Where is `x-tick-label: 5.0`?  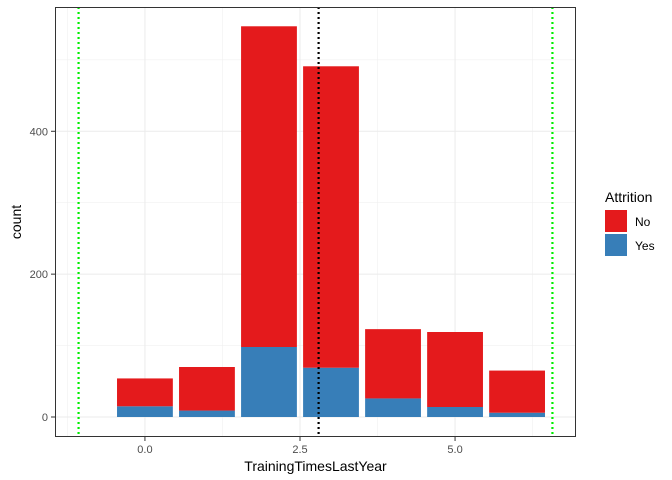 x-tick-label: 5.0 is located at coordinates (454, 450).